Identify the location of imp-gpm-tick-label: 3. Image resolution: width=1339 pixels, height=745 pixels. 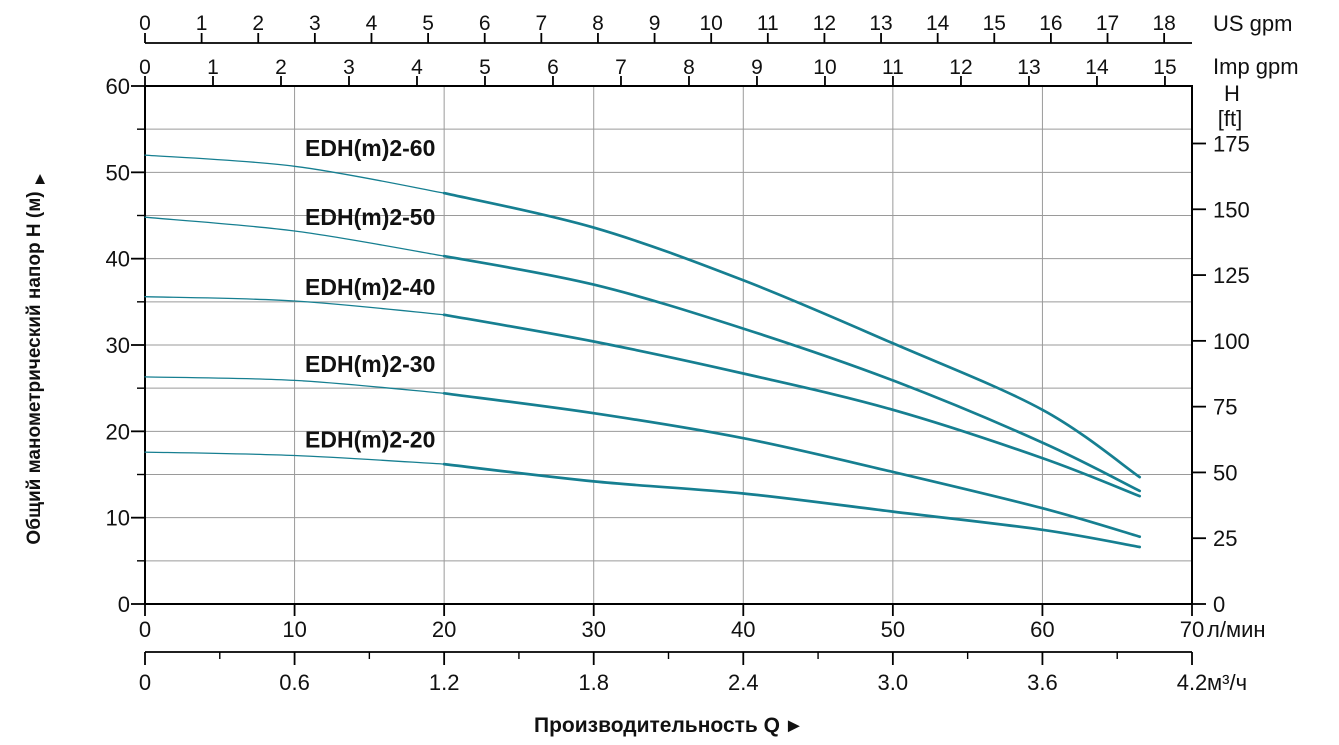
(349, 67).